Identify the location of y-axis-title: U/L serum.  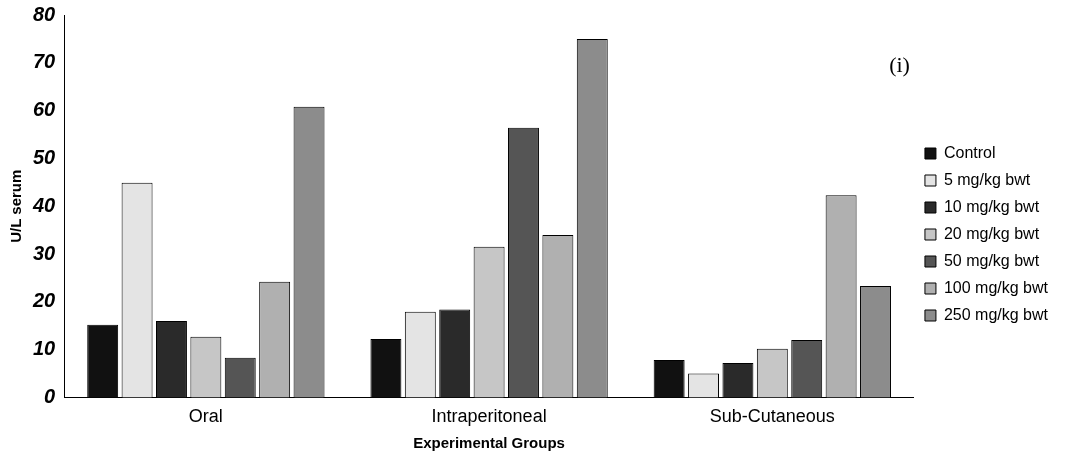
(16, 206).